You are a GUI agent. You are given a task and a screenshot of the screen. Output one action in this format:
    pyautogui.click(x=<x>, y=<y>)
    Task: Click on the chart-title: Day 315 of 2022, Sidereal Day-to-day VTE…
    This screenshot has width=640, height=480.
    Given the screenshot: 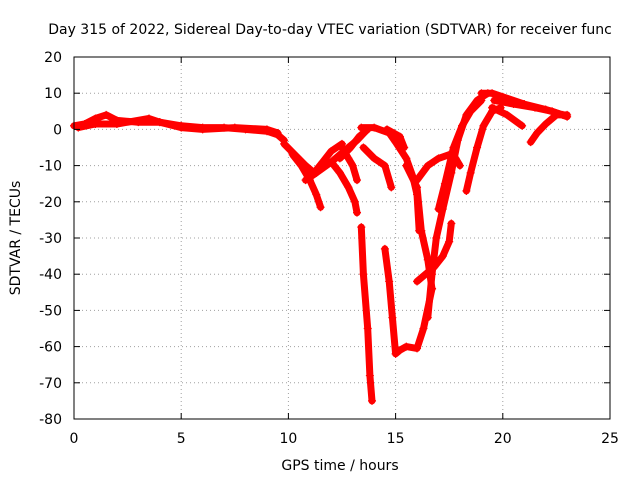 What is the action you would take?
    pyautogui.click(x=330, y=30)
    